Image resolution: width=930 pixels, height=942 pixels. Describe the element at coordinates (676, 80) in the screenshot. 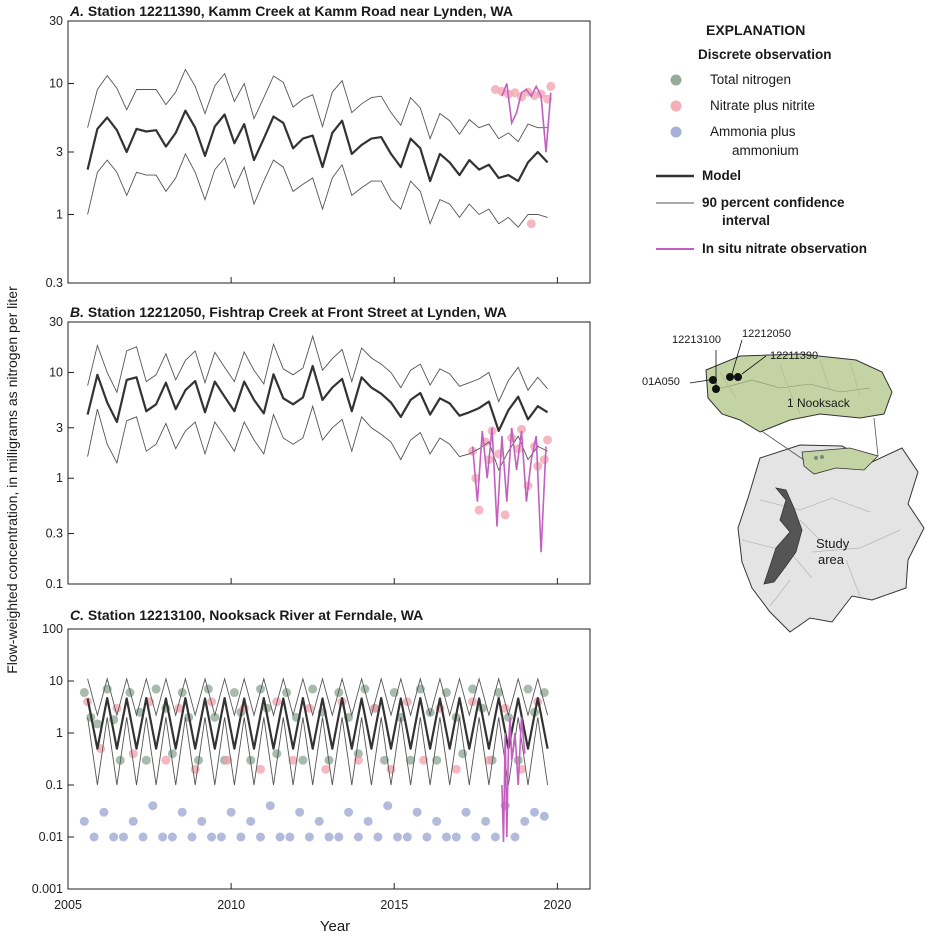

I see `legend-total-nitrogen-marker` at that location.